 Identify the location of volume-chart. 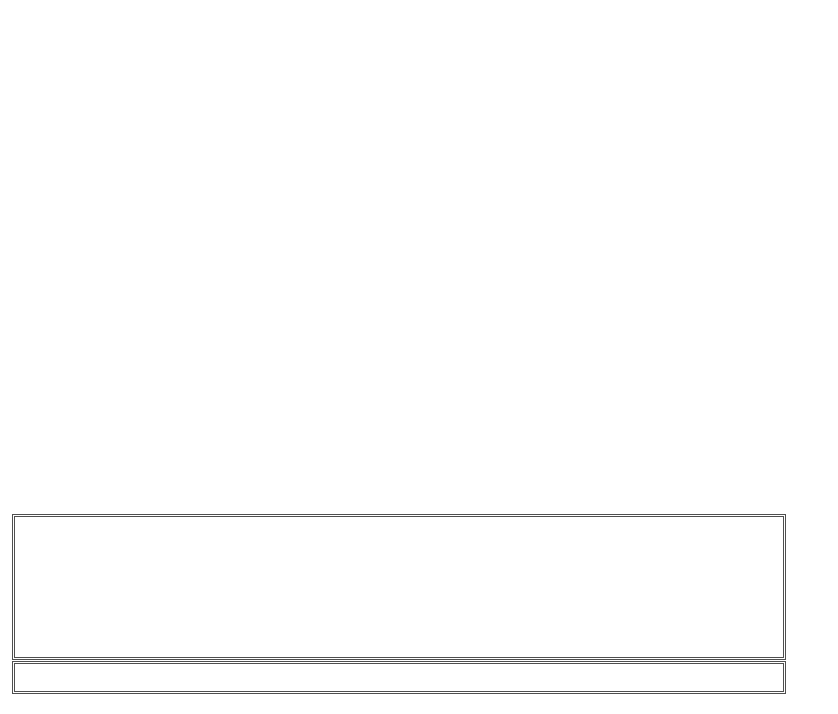
(400, 678).